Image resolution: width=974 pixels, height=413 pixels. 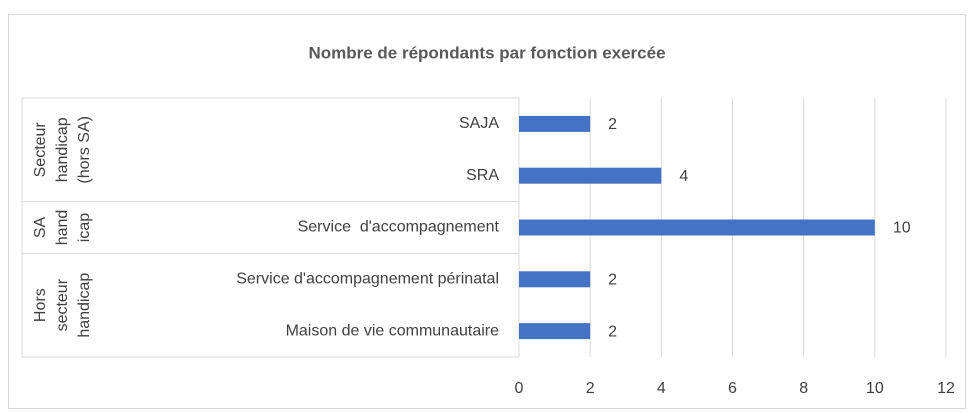 I want to click on group-label: SA, so click(x=40, y=228).